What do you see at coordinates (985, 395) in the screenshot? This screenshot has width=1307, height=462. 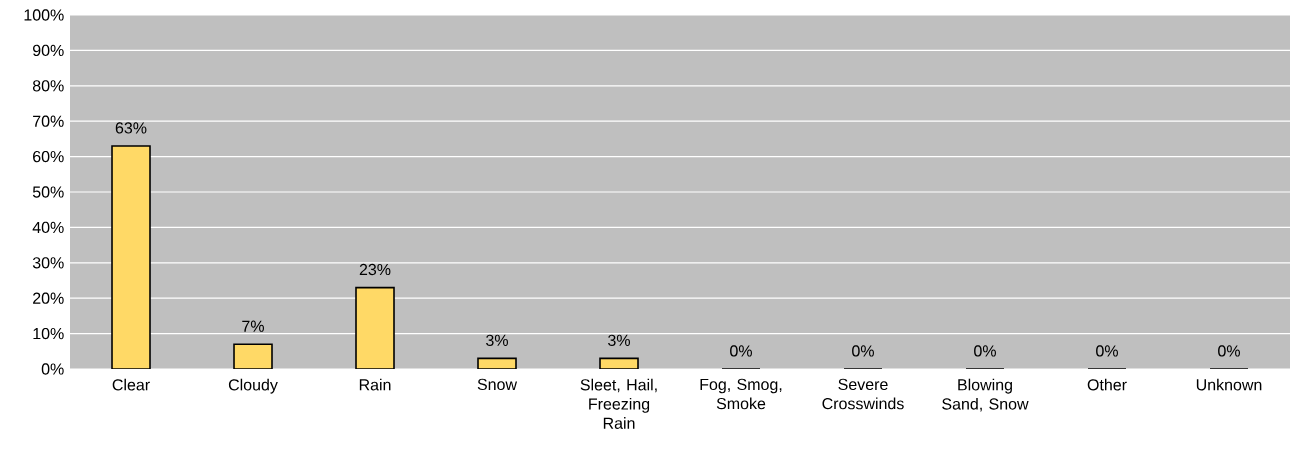 I see `x-tick-label: Blowing Sand, Snow` at bounding box center [985, 395].